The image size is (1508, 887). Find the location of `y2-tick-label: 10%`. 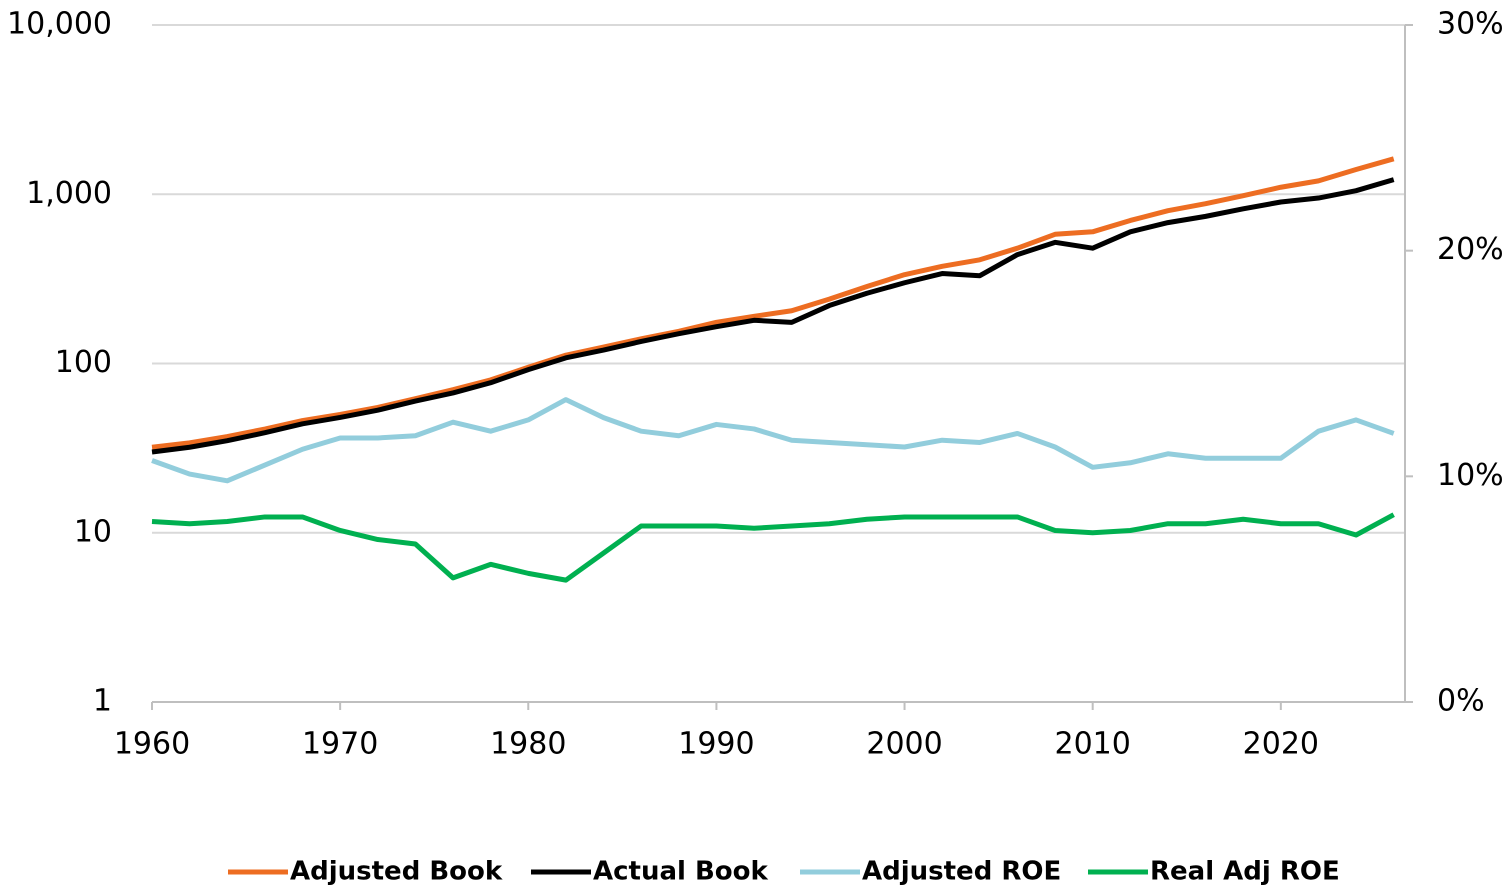

y2-tick-label: 10% is located at coordinates (1470, 475).